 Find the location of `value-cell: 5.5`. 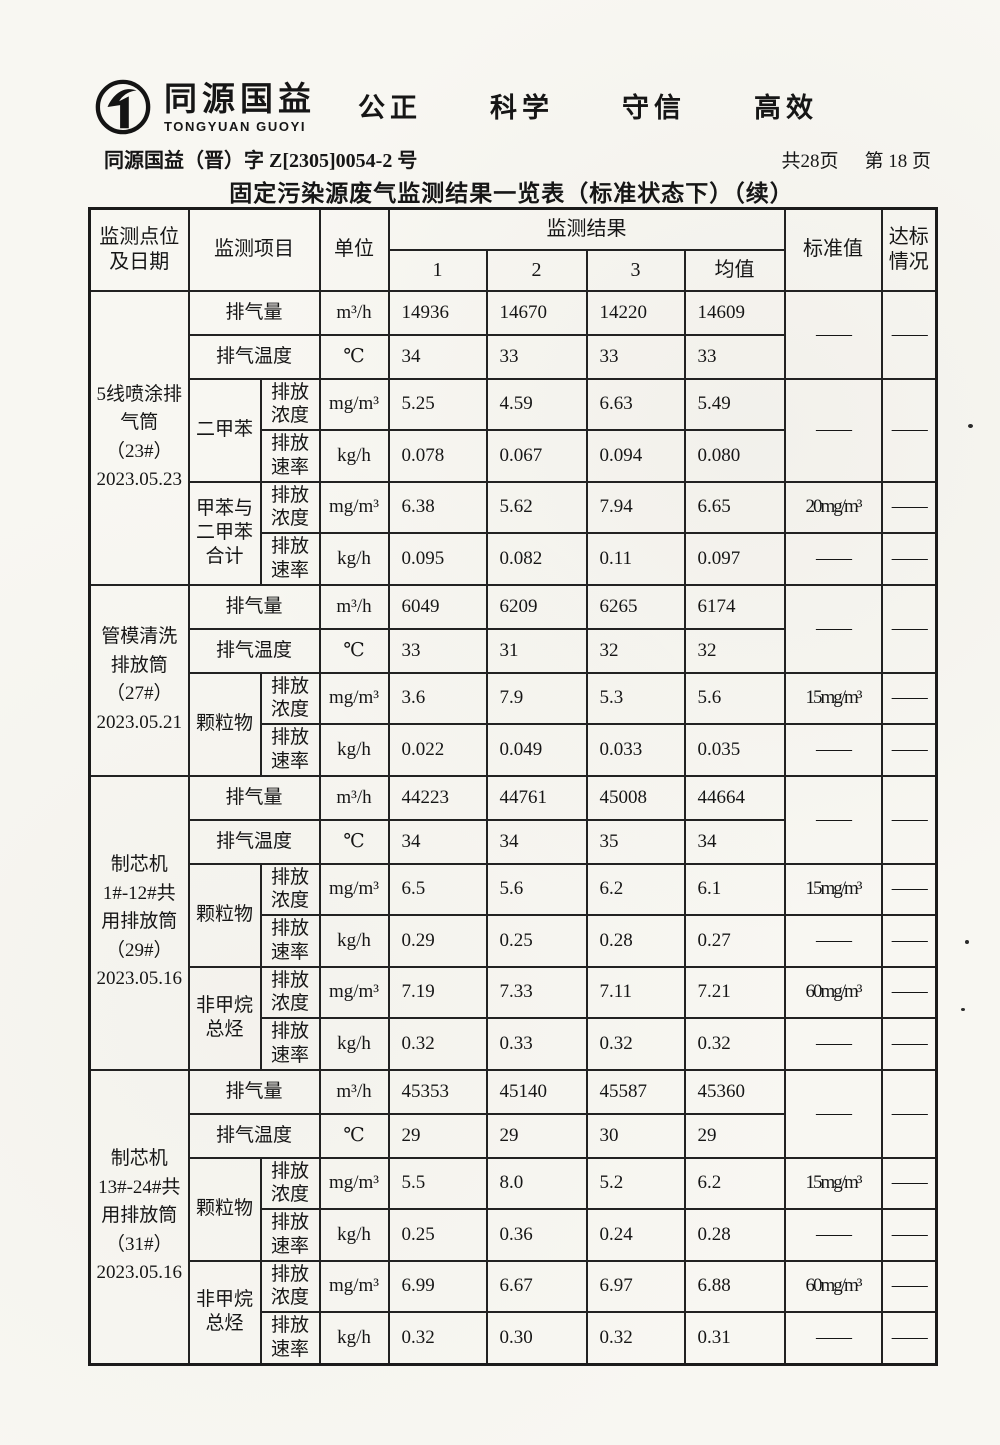

value-cell: 5.5 is located at coordinates (437, 1183).